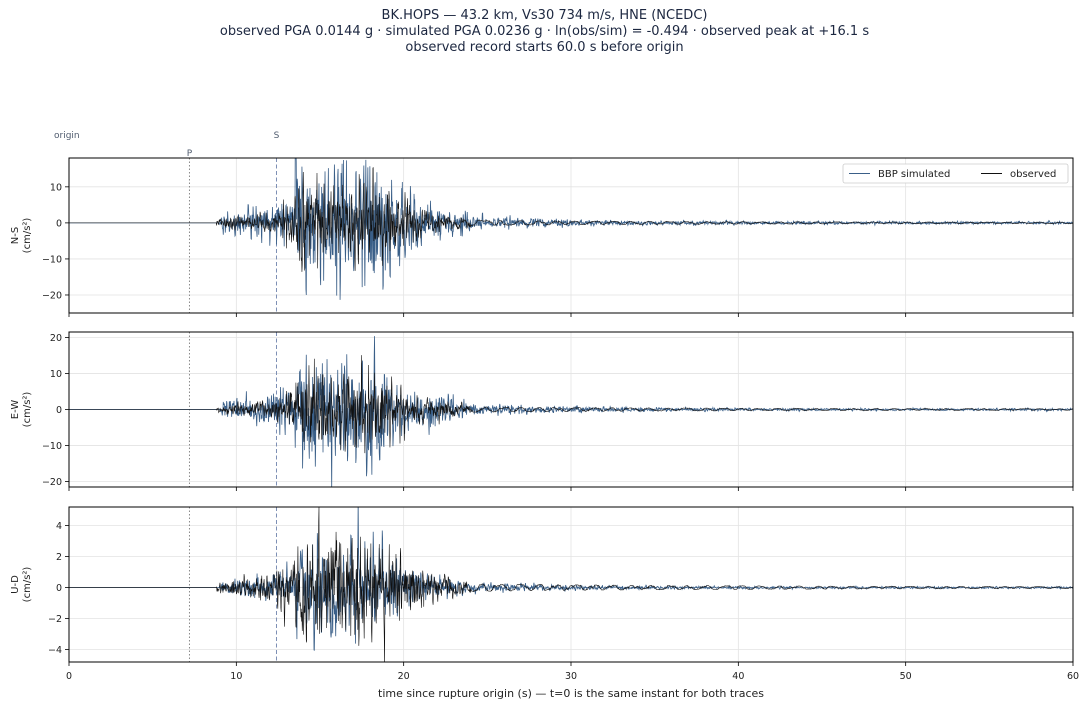 This screenshot has width=1089, height=710. Describe the element at coordinates (1033, 174) in the screenshot. I see `legend-label-observed: observed` at that location.